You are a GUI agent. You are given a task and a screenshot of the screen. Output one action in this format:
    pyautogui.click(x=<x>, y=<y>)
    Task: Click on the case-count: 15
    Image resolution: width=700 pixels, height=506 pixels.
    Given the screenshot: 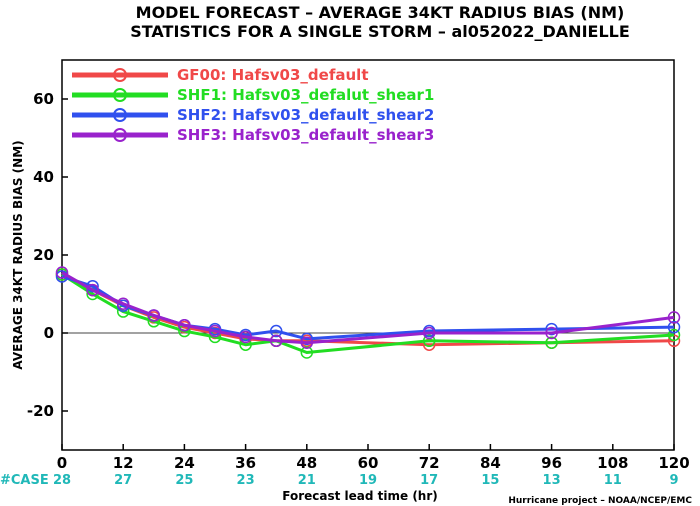 What is the action you would take?
    pyautogui.click(x=490, y=480)
    